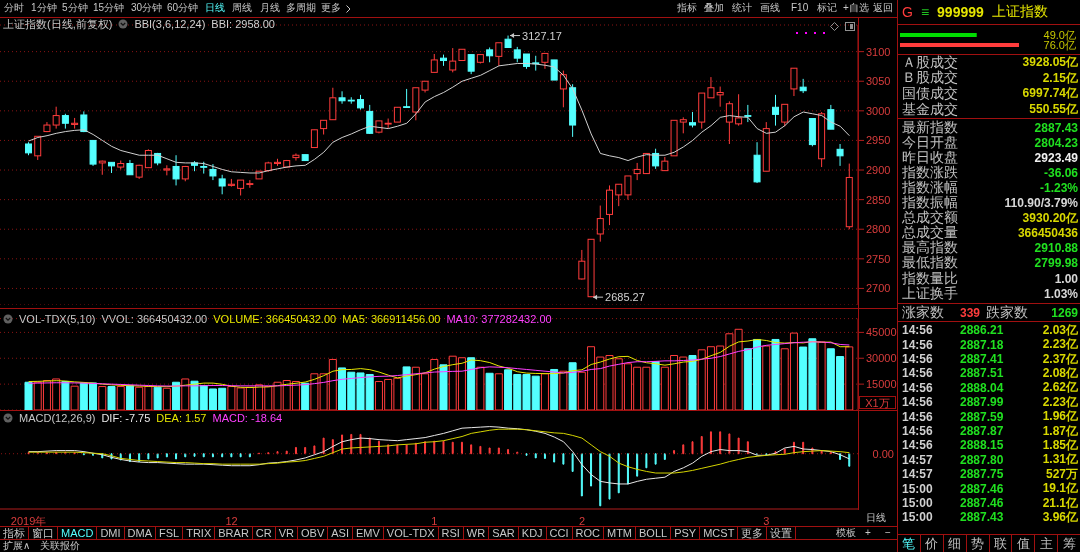  Describe the element at coordinates (582, 520) in the screenshot. I see `x-tick-label: 2` at that location.